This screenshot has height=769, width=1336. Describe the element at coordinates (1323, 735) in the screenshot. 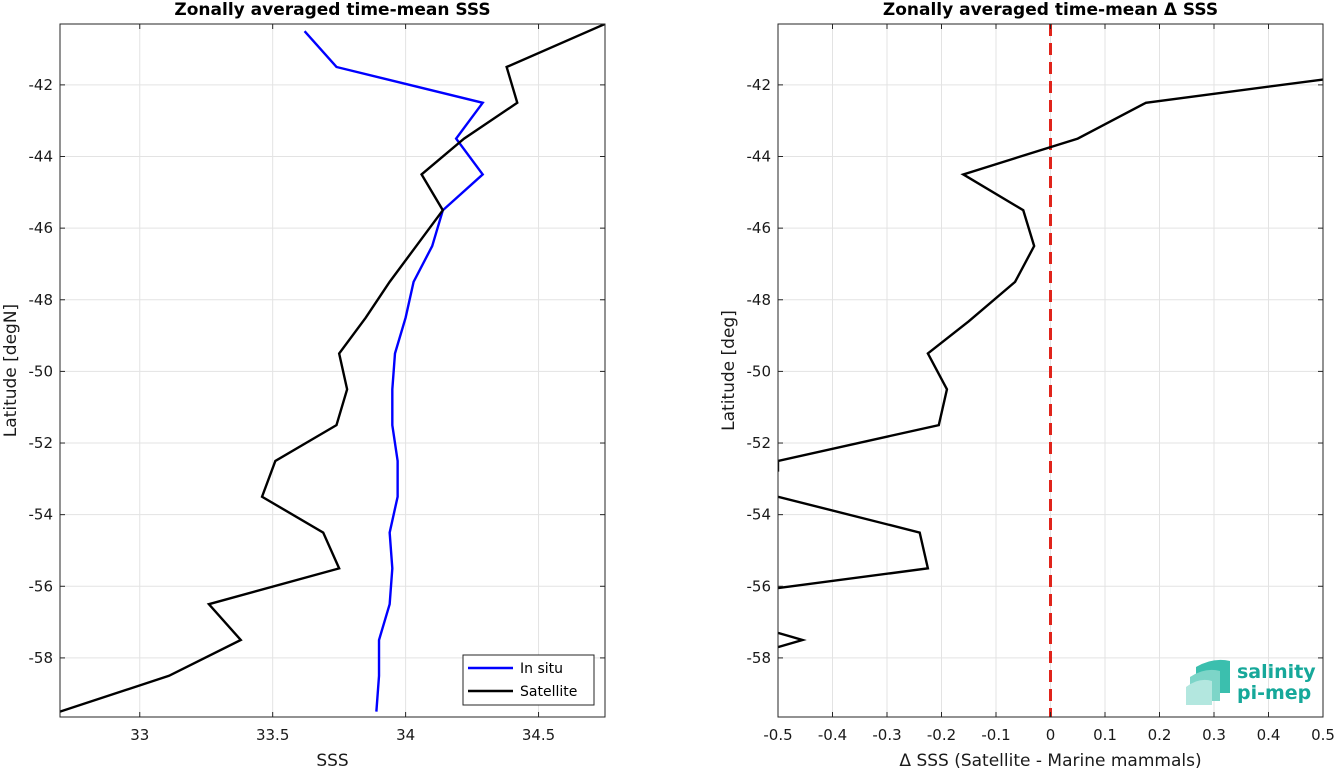

I see `x-tick-label: 0.5` at that location.